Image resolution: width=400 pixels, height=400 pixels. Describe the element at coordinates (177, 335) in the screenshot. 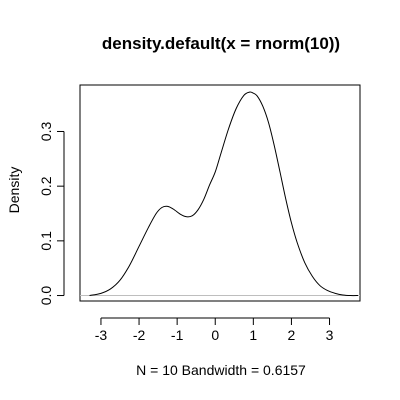

I see `x-tick-label: -1` at that location.